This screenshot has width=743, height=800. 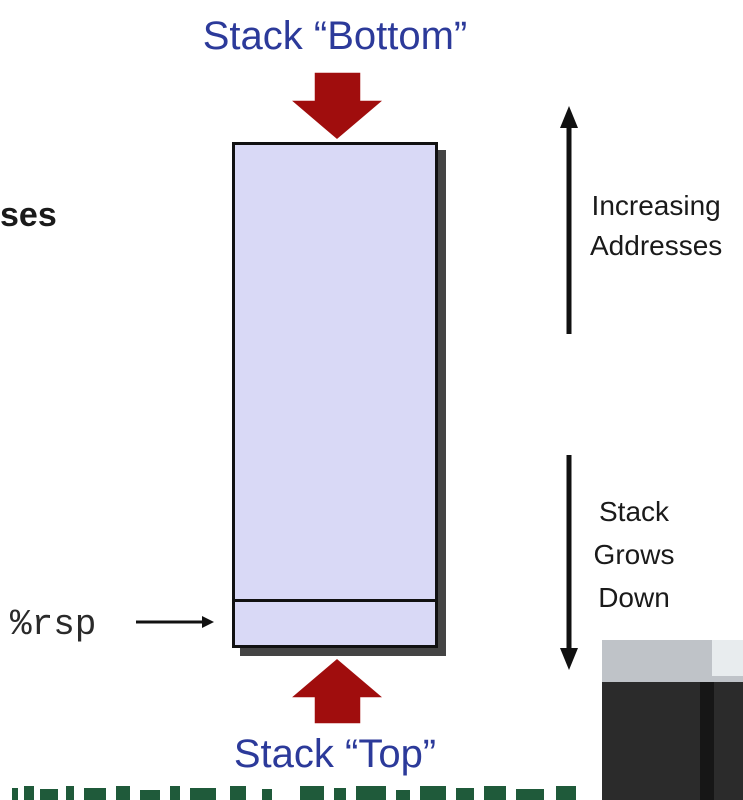 What do you see at coordinates (28, 215) in the screenshot?
I see `partial-heading-text: ses` at bounding box center [28, 215].